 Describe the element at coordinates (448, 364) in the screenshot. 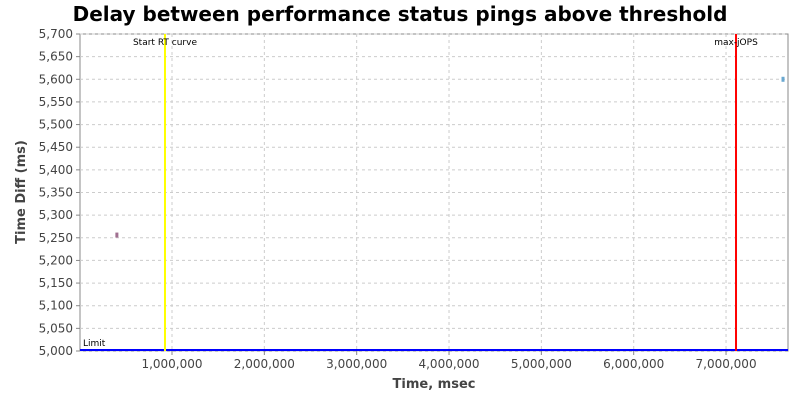

I see `x-tick-label: 4,000,000` at that location.